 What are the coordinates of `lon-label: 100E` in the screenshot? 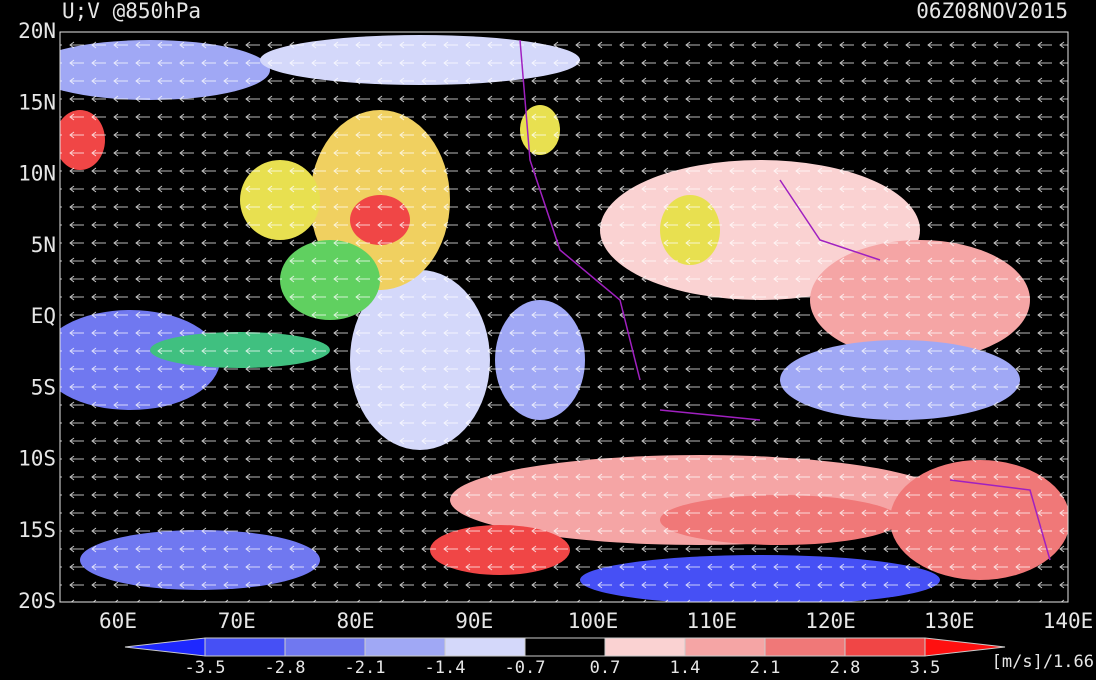 It's located at (593, 621).